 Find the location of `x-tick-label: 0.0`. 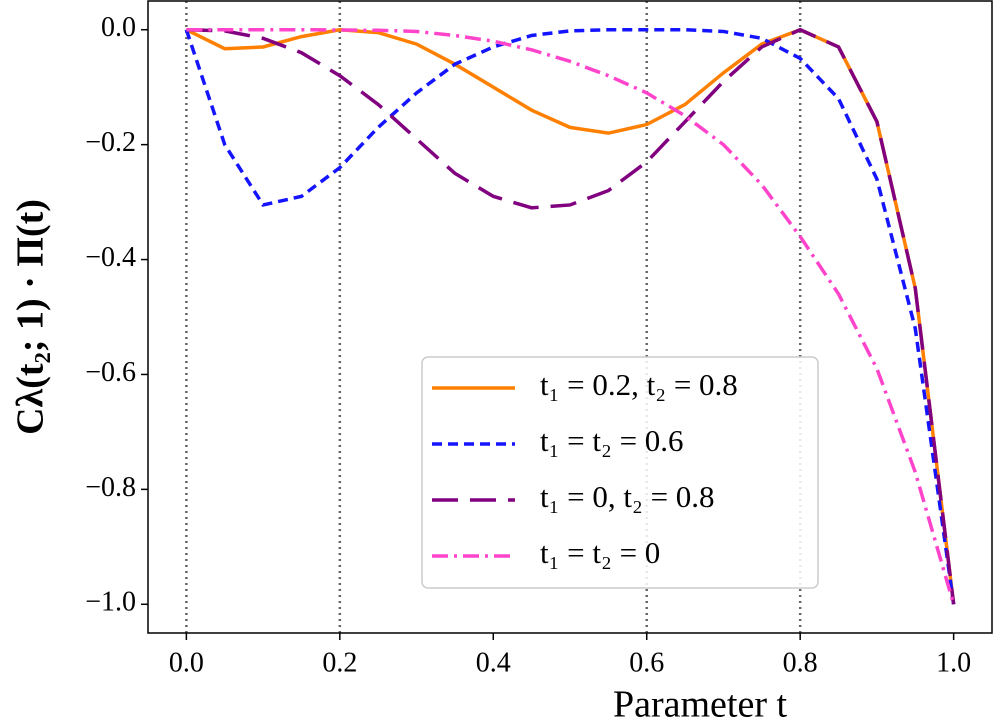

x-tick-label: 0.0 is located at coordinates (186, 662).